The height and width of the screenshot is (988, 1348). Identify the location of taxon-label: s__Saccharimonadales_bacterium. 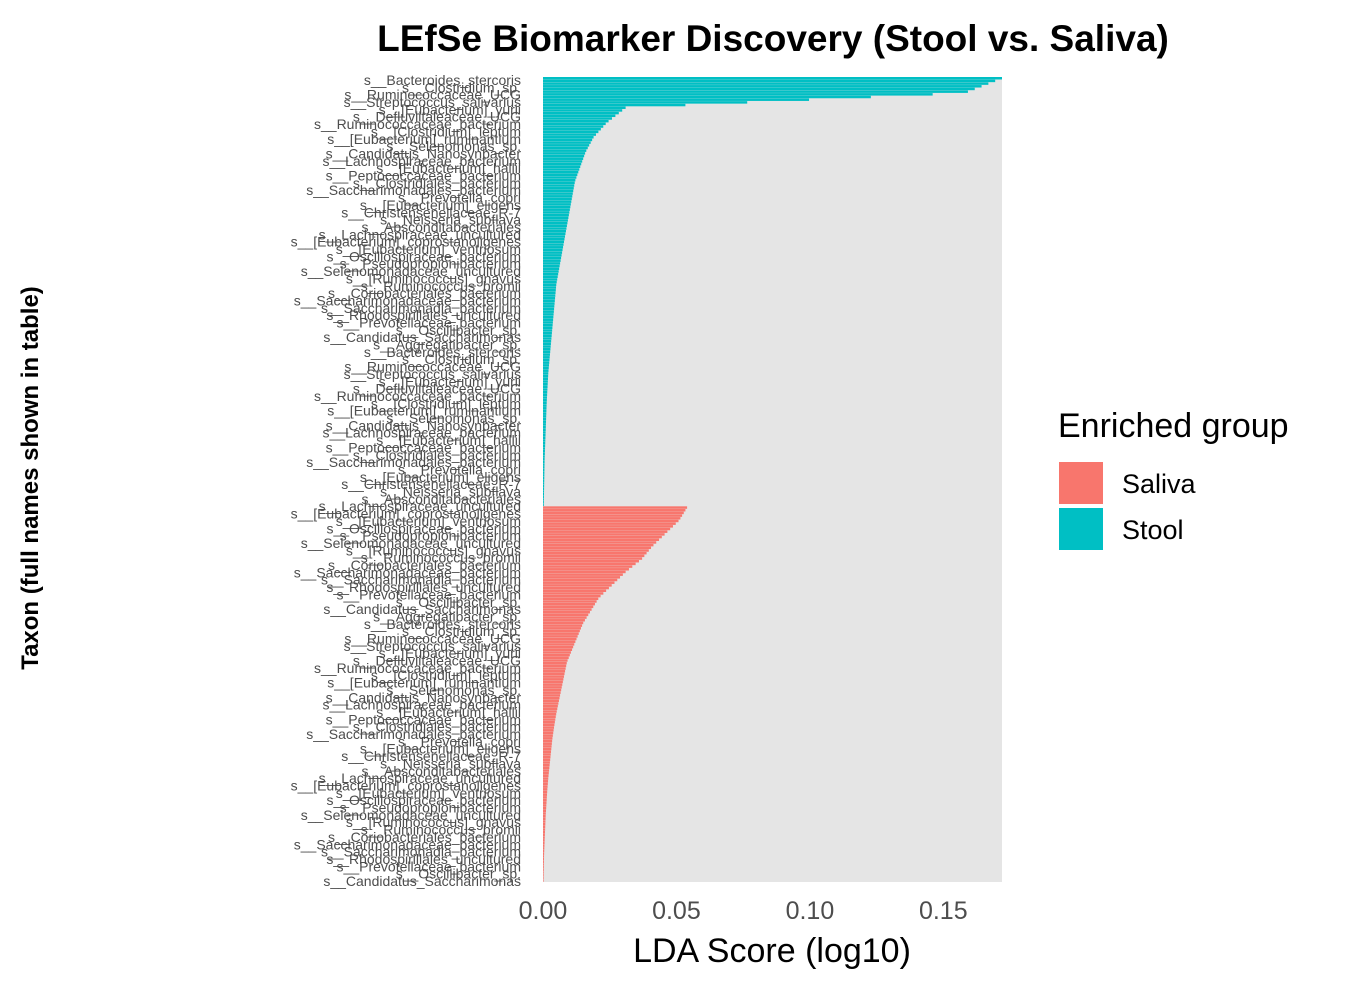
(413, 734).